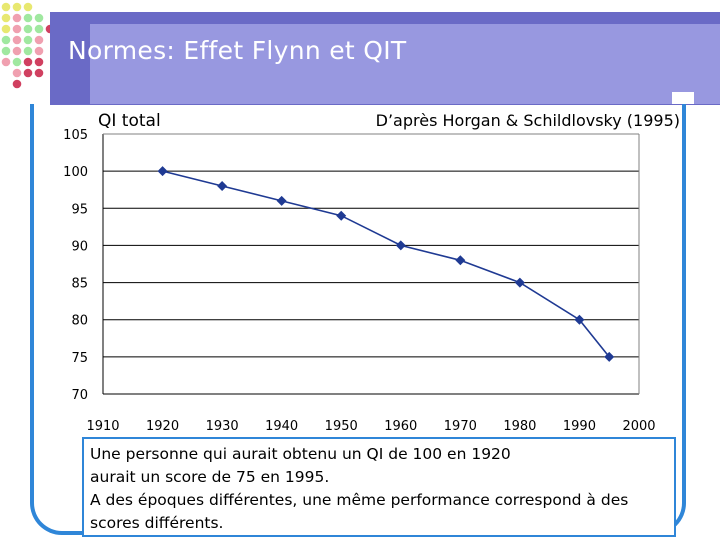 This screenshot has height=540, width=720. I want to click on y-tick-label: 80, so click(79, 321).